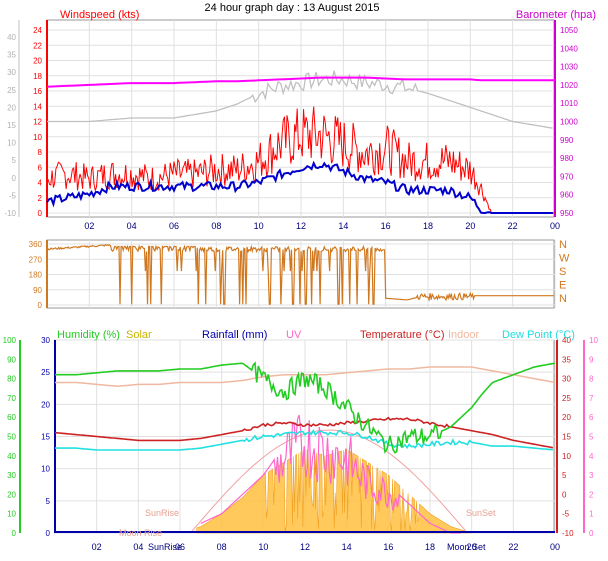  What do you see at coordinates (567, 195) in the screenshot?
I see `baro-tick-label: 960` at bounding box center [567, 195].